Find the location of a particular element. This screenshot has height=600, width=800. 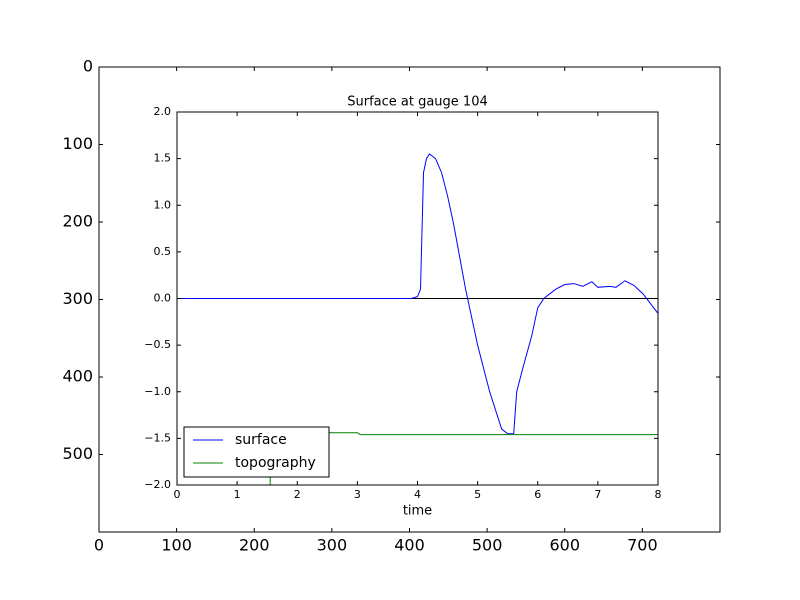

x-tick-label: 600 is located at coordinates (564, 545).